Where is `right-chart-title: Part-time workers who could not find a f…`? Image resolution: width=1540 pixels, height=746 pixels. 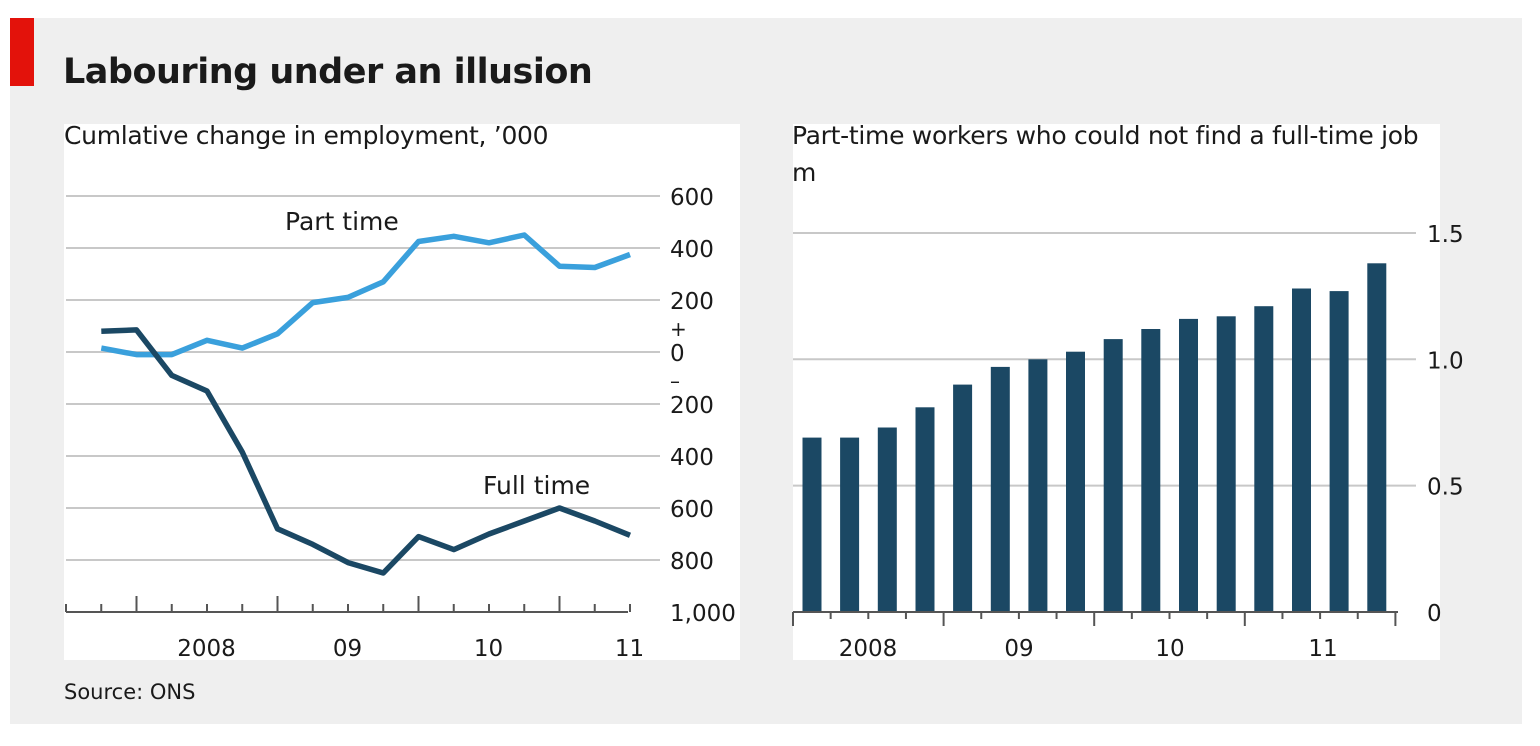 right-chart-title: Part-time workers who could not find a f… is located at coordinates (1105, 135).